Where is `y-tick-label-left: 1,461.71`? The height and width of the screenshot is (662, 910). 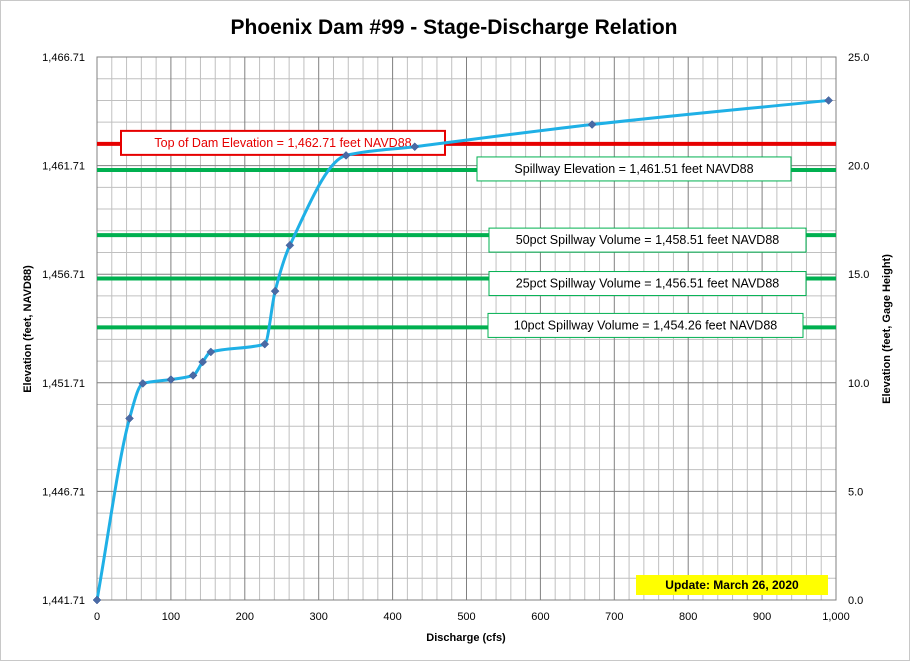 y-tick-label-left: 1,461.71 is located at coordinates (63, 167).